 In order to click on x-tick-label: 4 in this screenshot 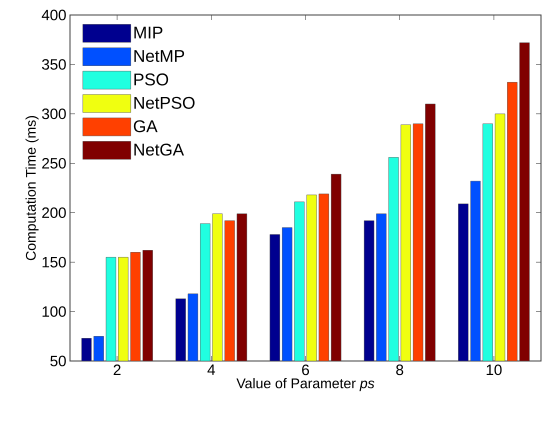, I will do `click(211, 369)`.